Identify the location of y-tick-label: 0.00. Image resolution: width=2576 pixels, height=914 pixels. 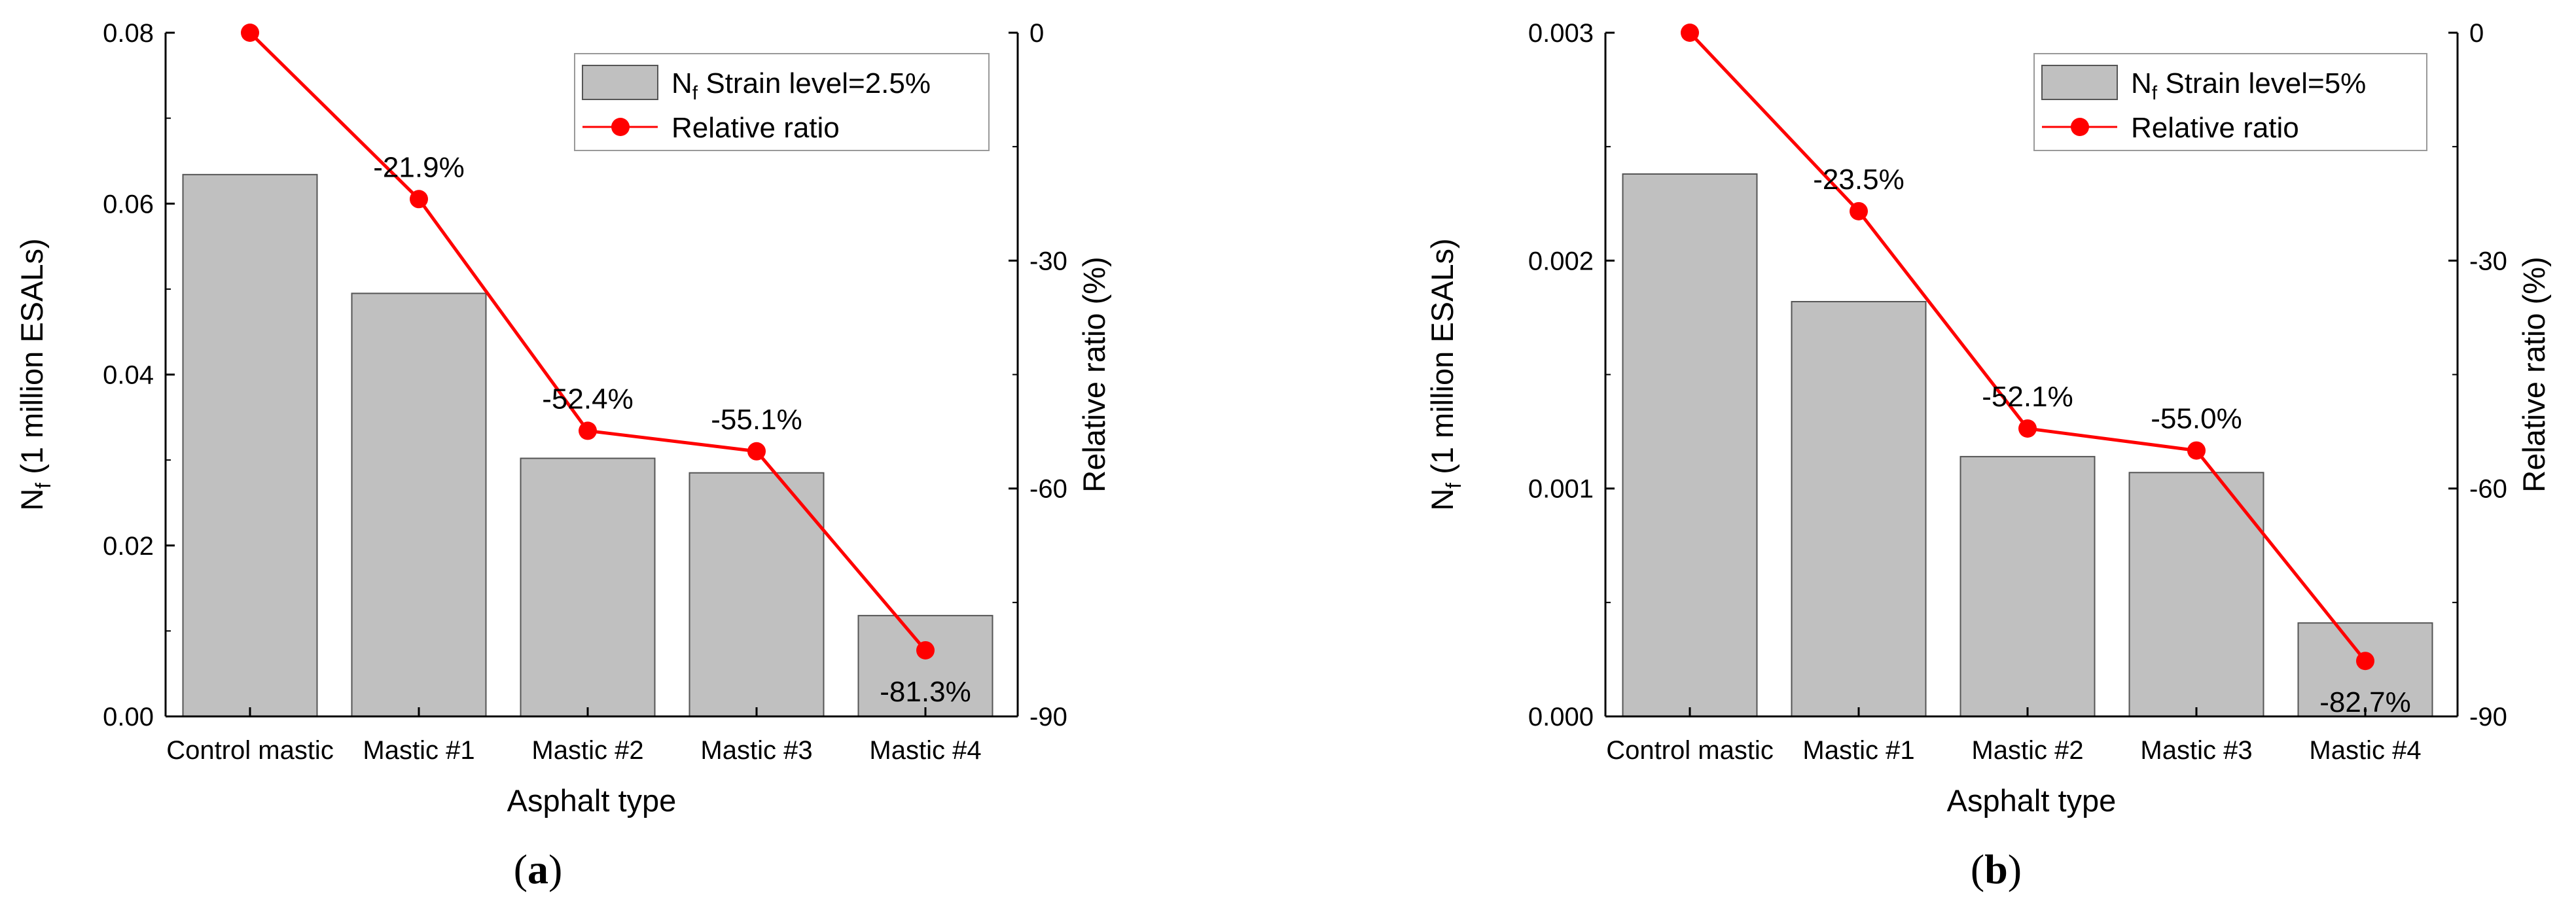
(128, 717).